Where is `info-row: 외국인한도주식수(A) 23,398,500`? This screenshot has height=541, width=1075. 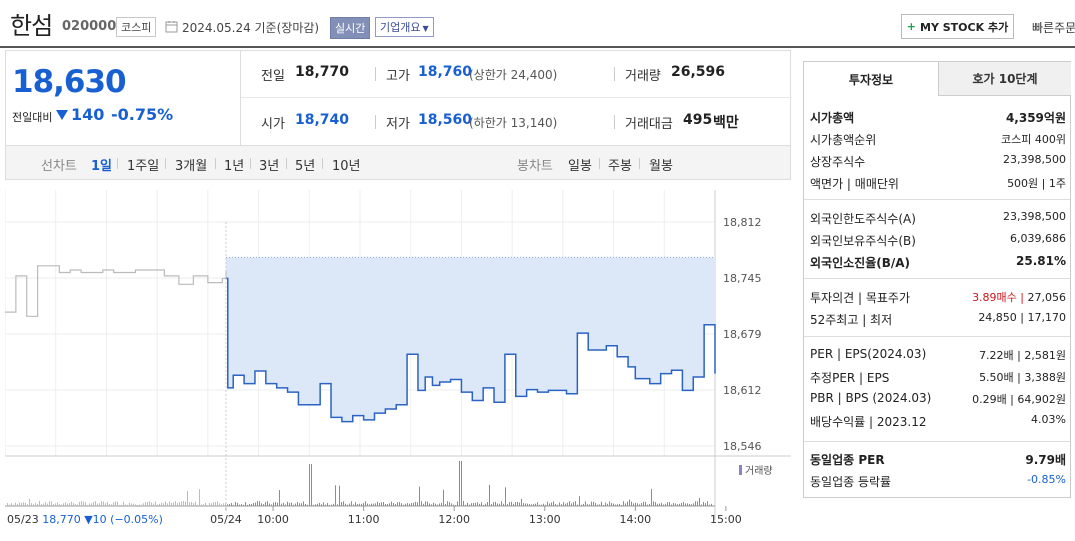
info-row: 외국인한도주식수(A) 23,398,500 is located at coordinates (938, 218).